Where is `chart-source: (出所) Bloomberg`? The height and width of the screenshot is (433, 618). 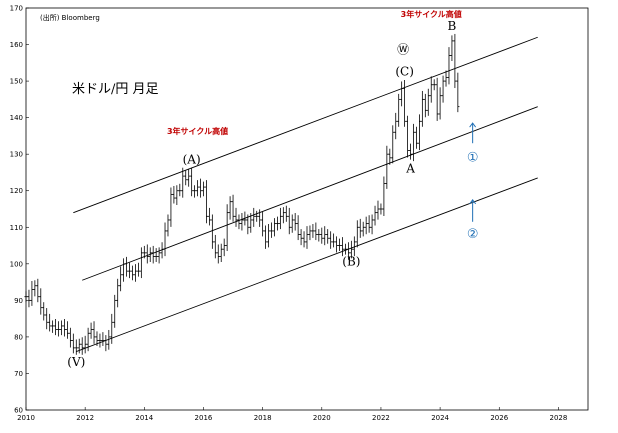 chart-source: (出所) Bloomberg is located at coordinates (70, 17).